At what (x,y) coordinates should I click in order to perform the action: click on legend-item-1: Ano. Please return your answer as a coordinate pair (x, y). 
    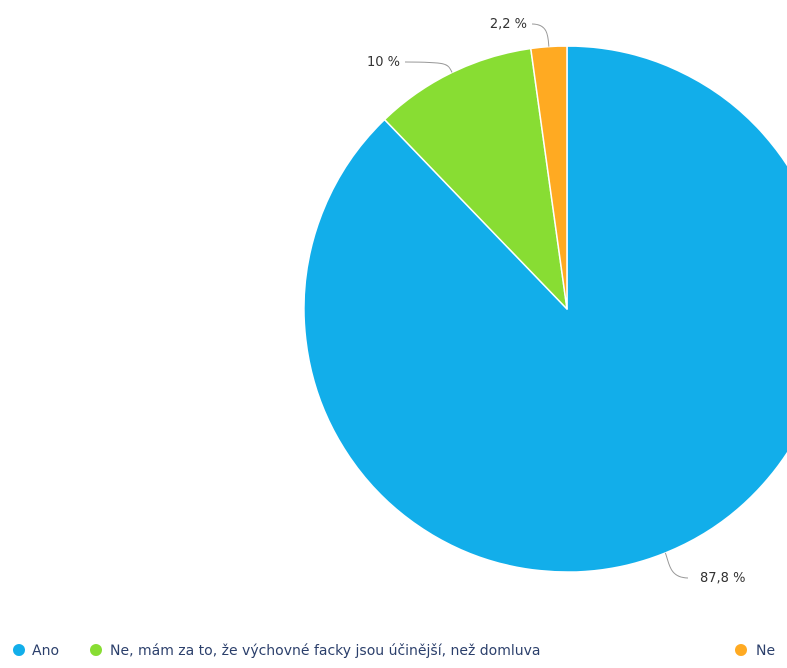
    Looking at the image, I should click on (36, 651).